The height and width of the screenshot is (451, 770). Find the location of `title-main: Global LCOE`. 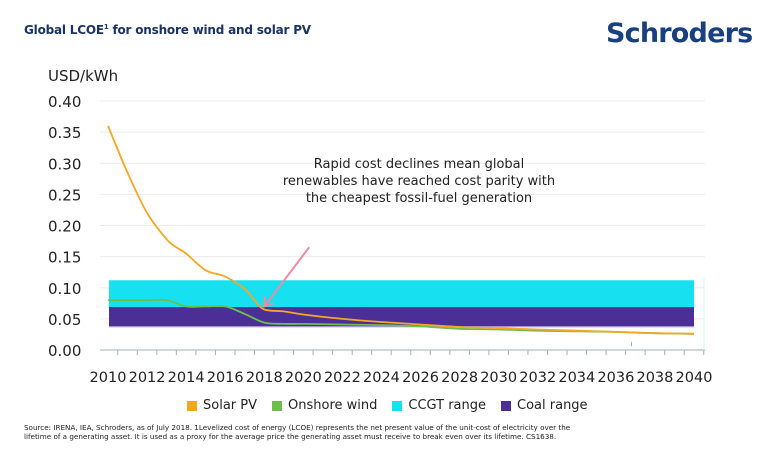

title-main: Global LCOE is located at coordinates (64, 30).